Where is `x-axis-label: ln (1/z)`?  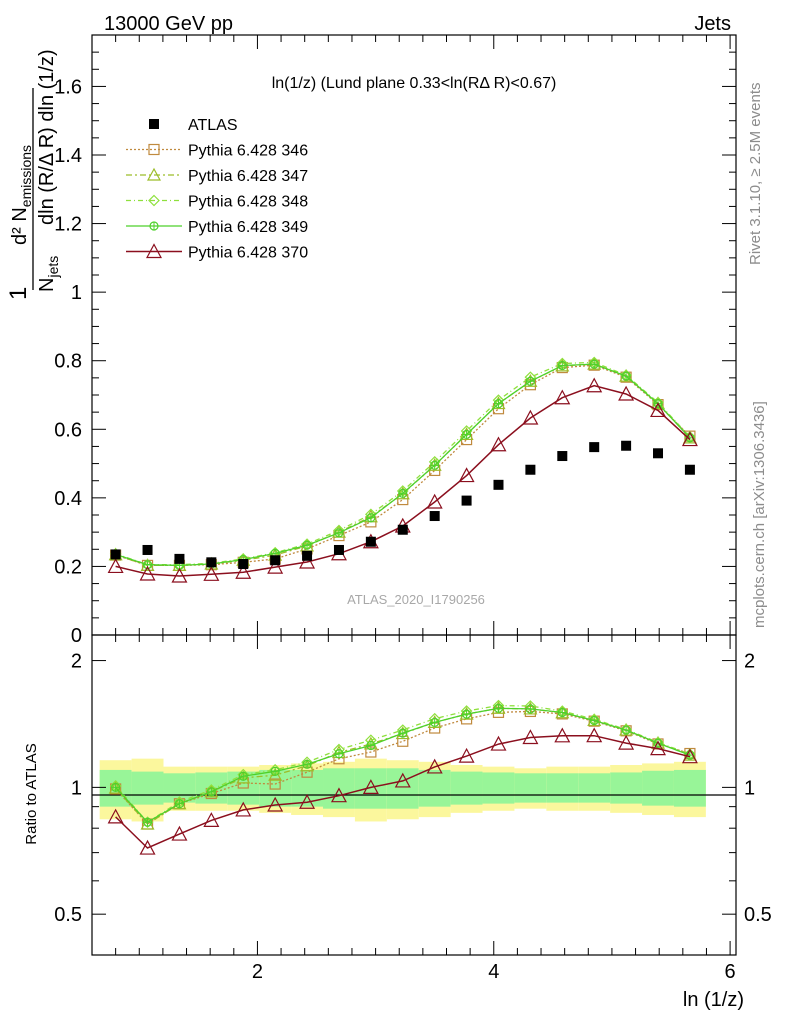 x-axis-label: ln (1/z) is located at coordinates (713, 1000).